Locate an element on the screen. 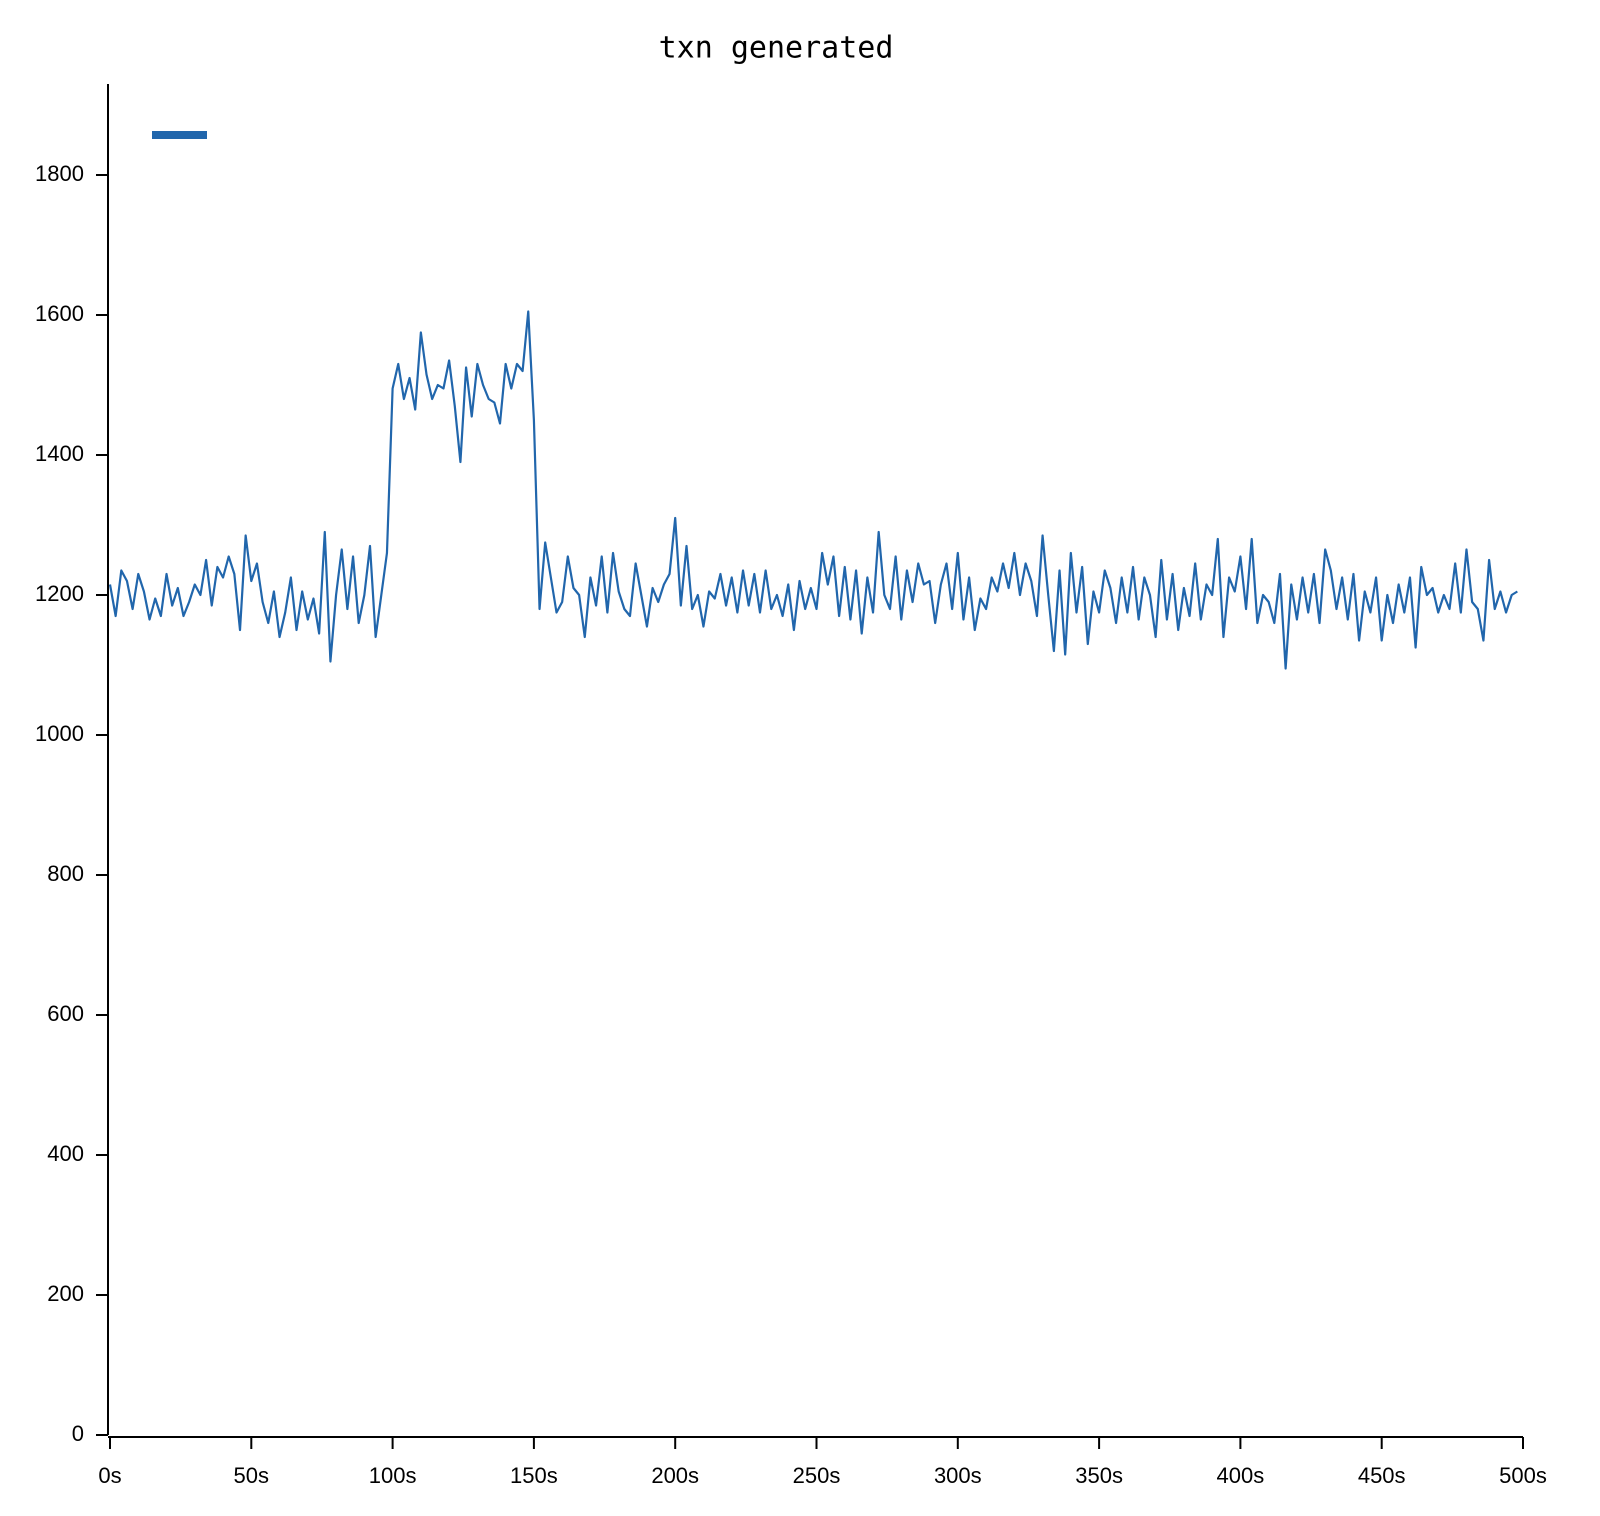  y-tick-label: 1600 is located at coordinates (59, 313).